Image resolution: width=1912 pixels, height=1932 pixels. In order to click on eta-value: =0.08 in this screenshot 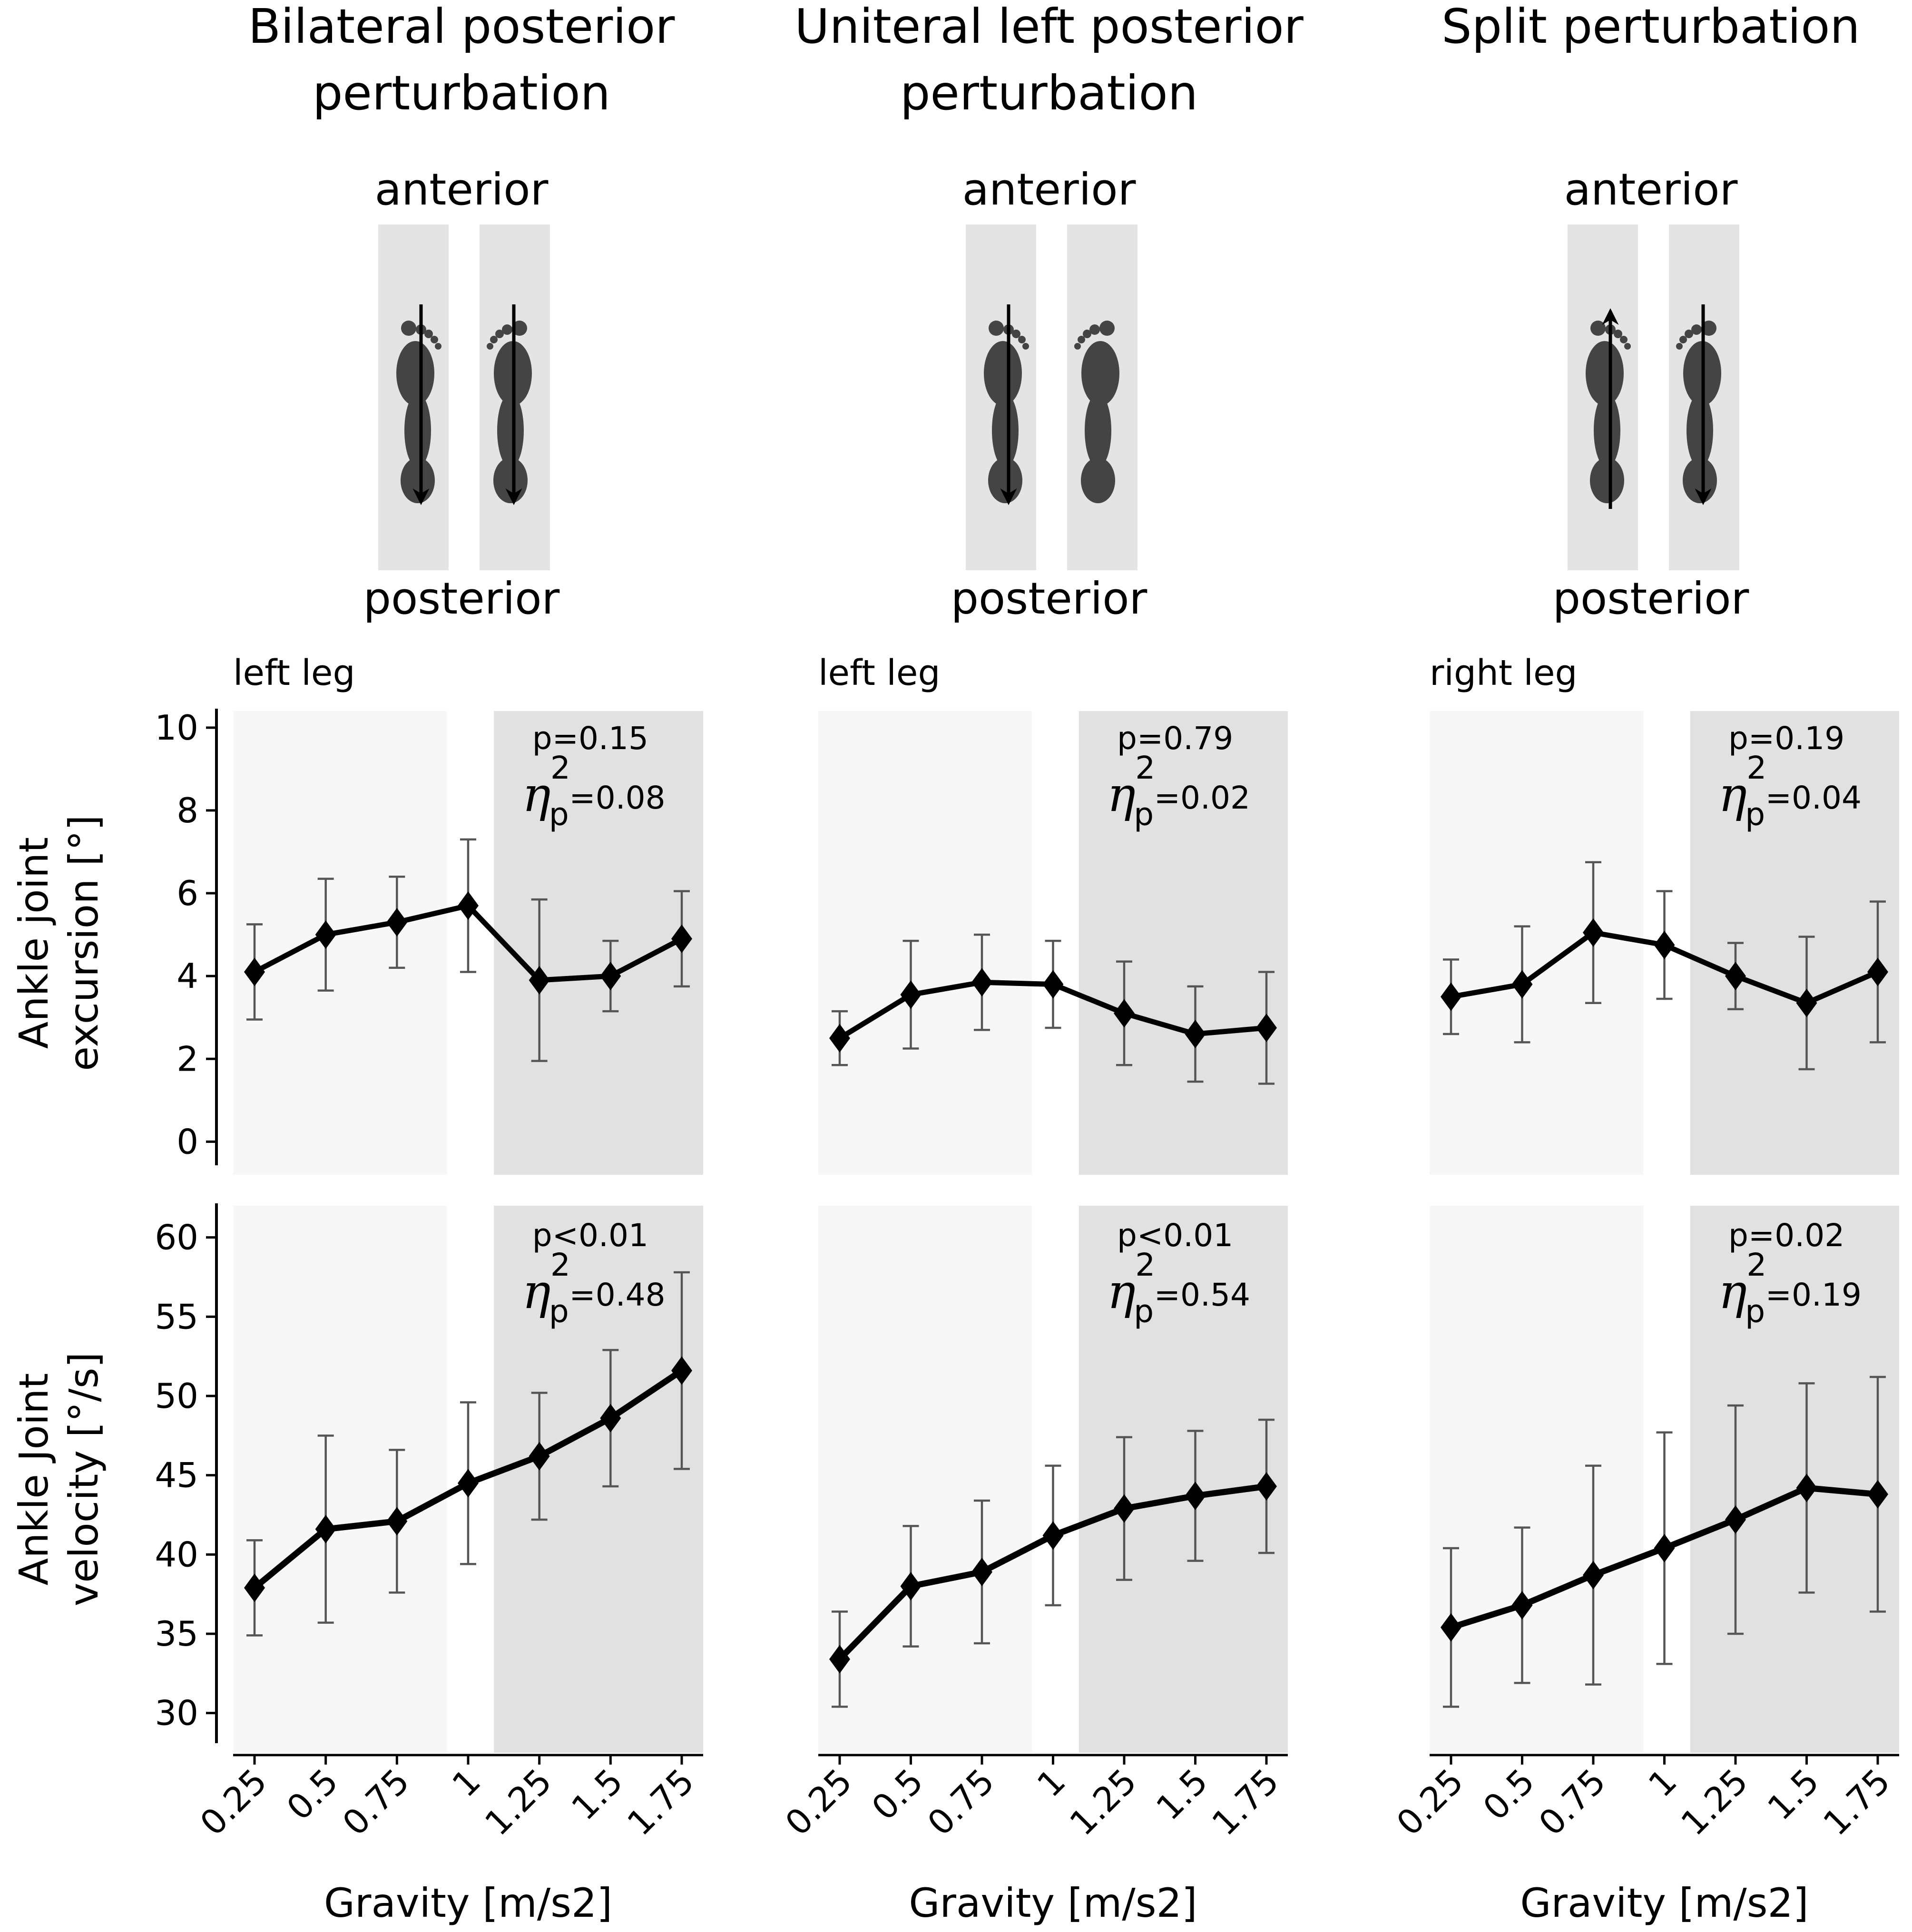, I will do `click(617, 798)`.